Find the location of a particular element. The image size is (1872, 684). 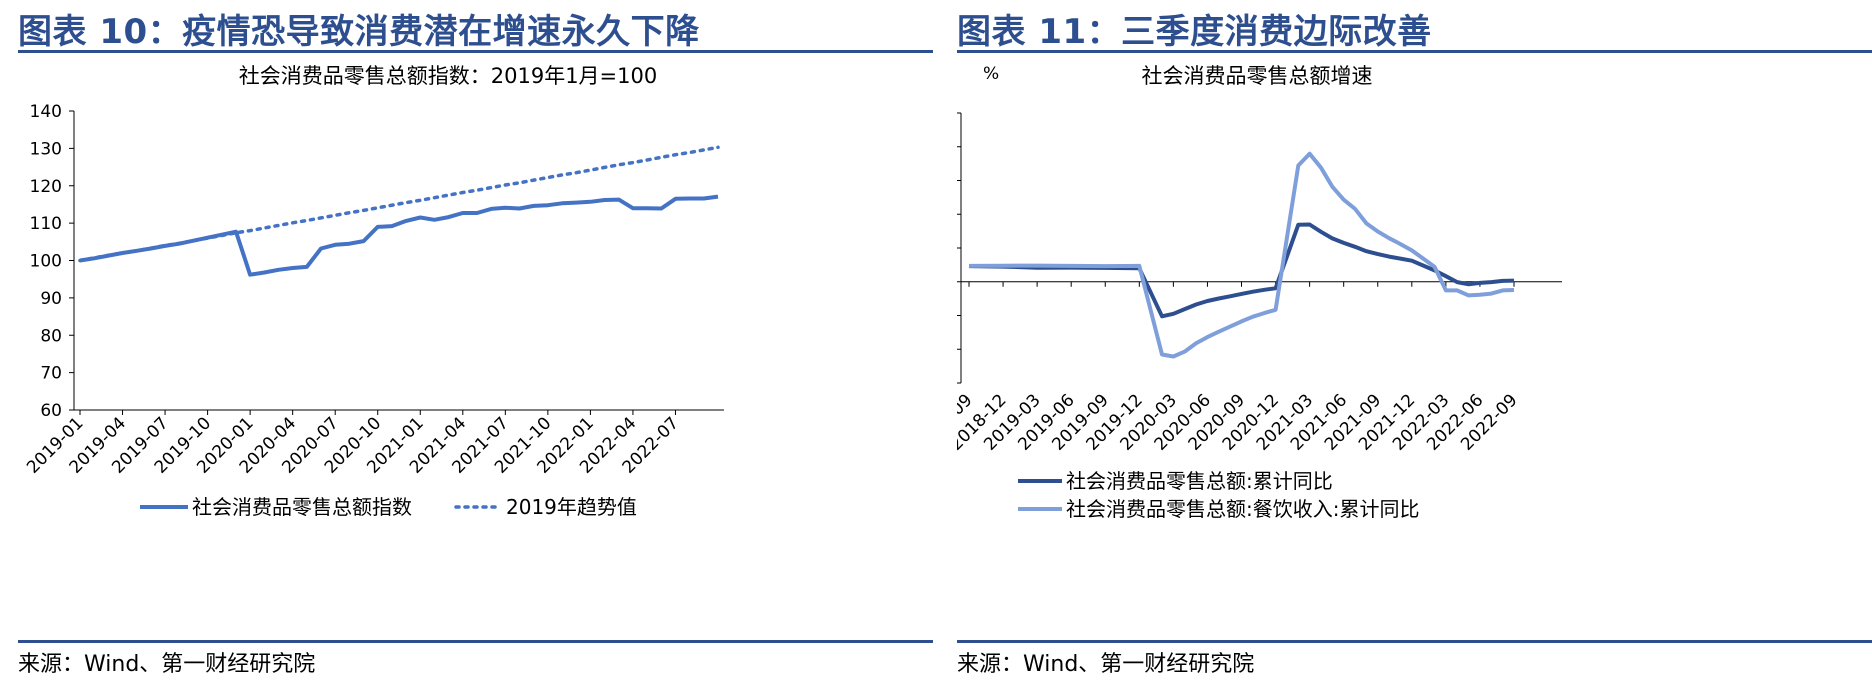

y-tick-label: 80 is located at coordinates (51, 336).